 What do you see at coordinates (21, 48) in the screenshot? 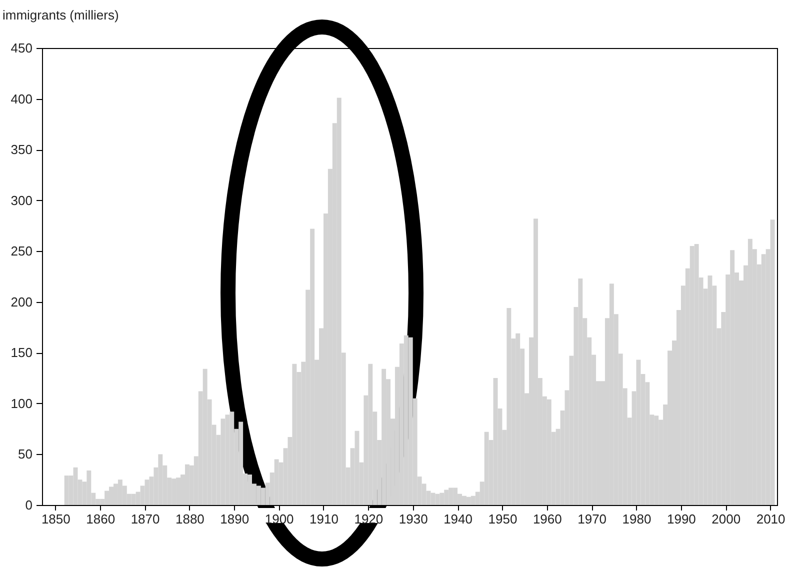
I see `y-tick-label: 450` at bounding box center [21, 48].